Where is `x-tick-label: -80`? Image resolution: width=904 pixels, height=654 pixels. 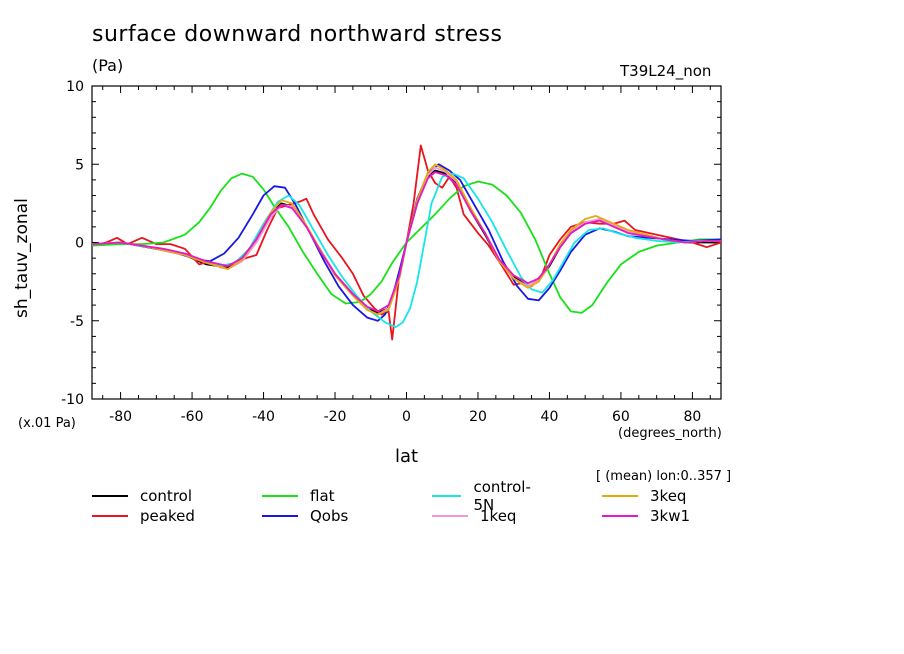
x-tick-label: -80 is located at coordinates (120, 417).